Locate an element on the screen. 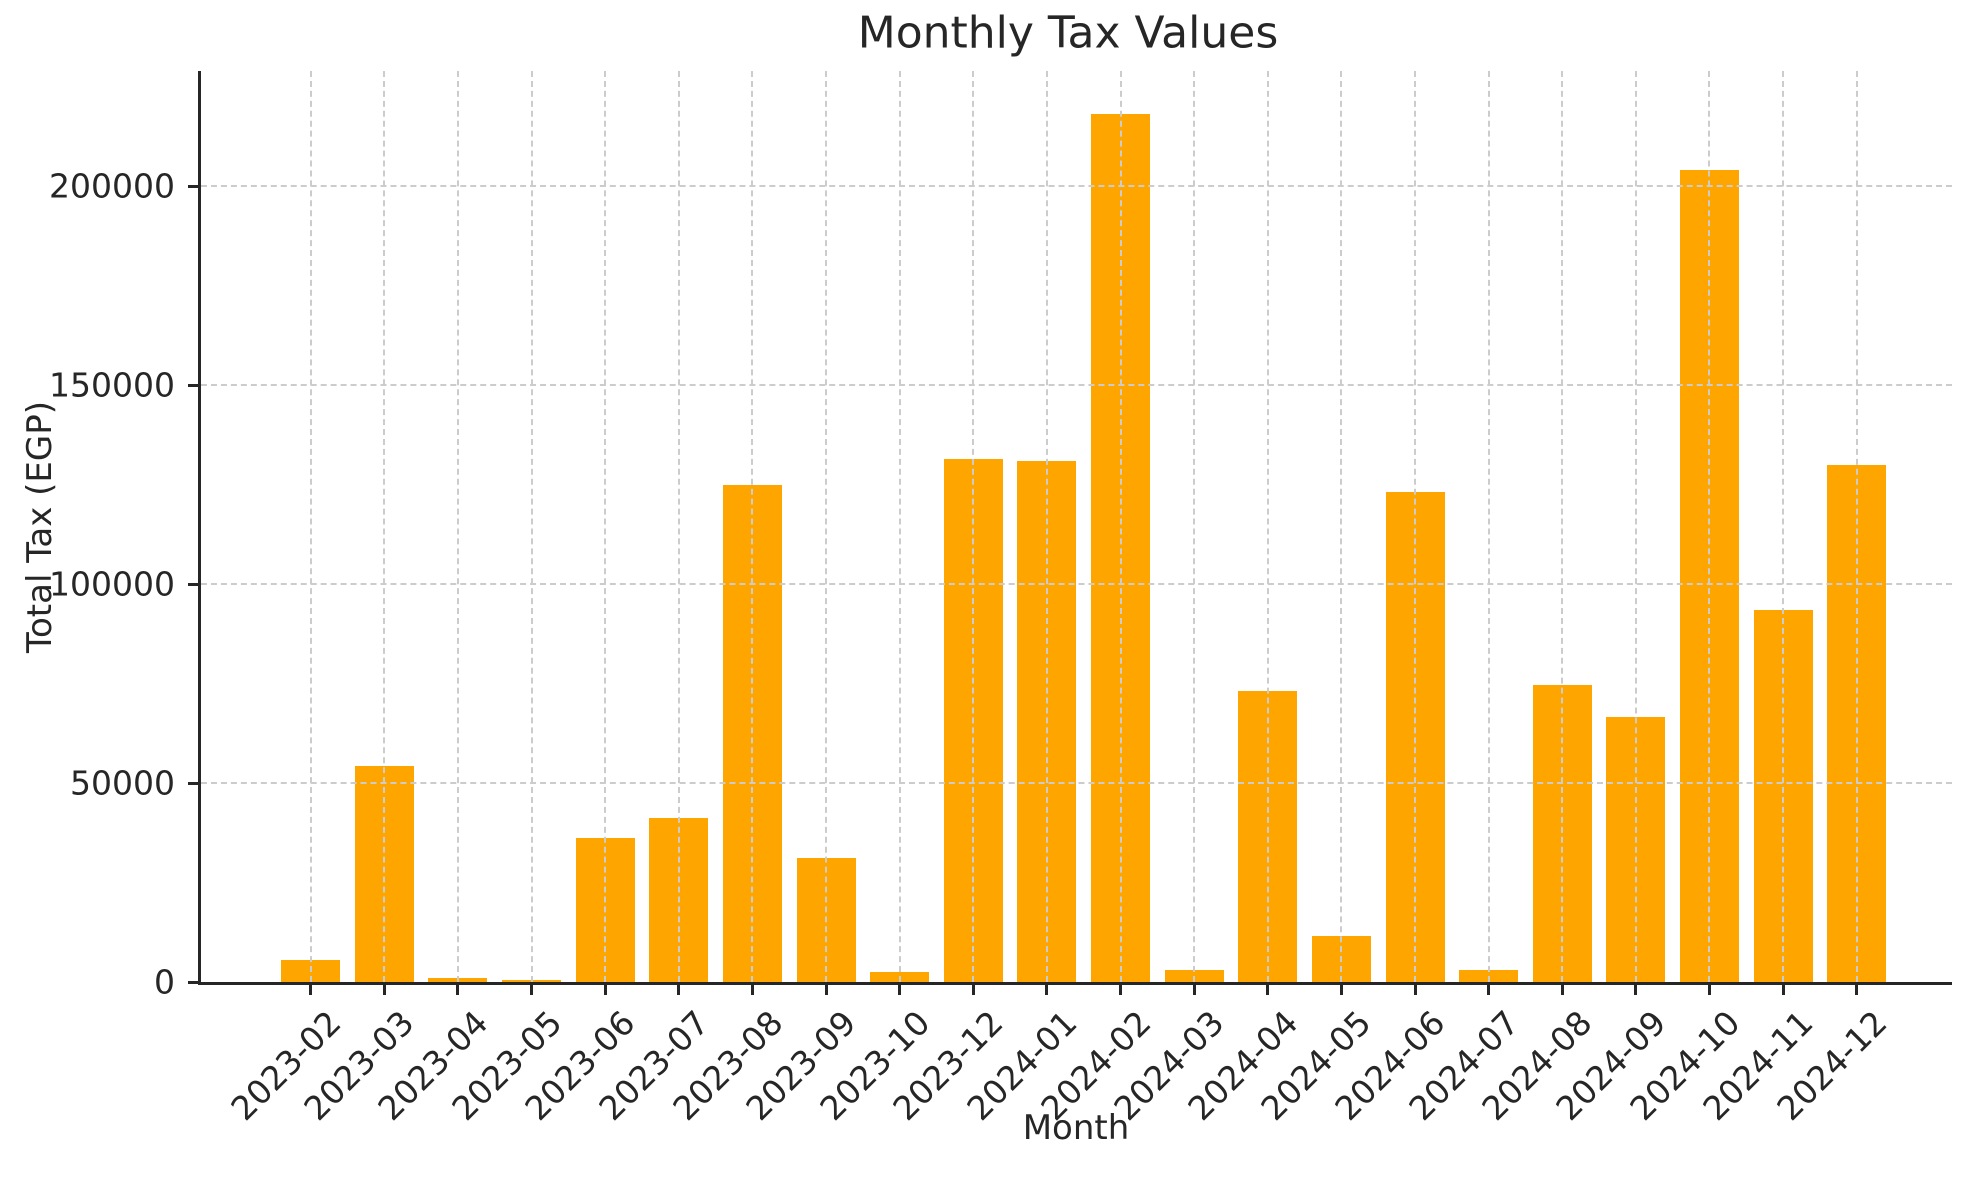 The width and height of the screenshot is (1979, 1180). x-axis-spine is located at coordinates (1075, 983).